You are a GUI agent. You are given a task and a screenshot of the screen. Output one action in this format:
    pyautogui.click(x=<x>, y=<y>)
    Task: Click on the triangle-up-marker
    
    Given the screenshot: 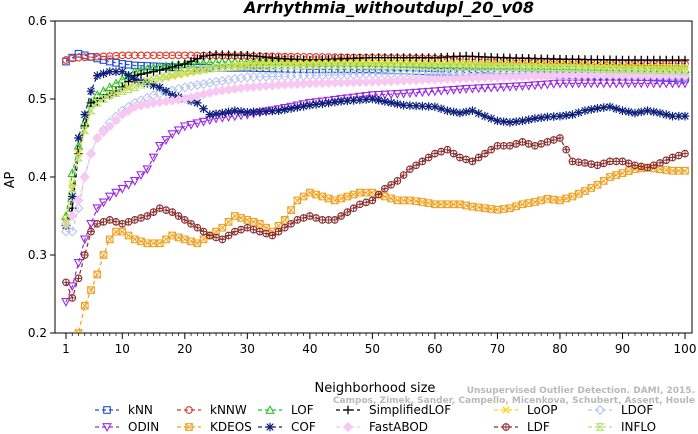 What is the action you would take?
    pyautogui.click(x=209, y=62)
    